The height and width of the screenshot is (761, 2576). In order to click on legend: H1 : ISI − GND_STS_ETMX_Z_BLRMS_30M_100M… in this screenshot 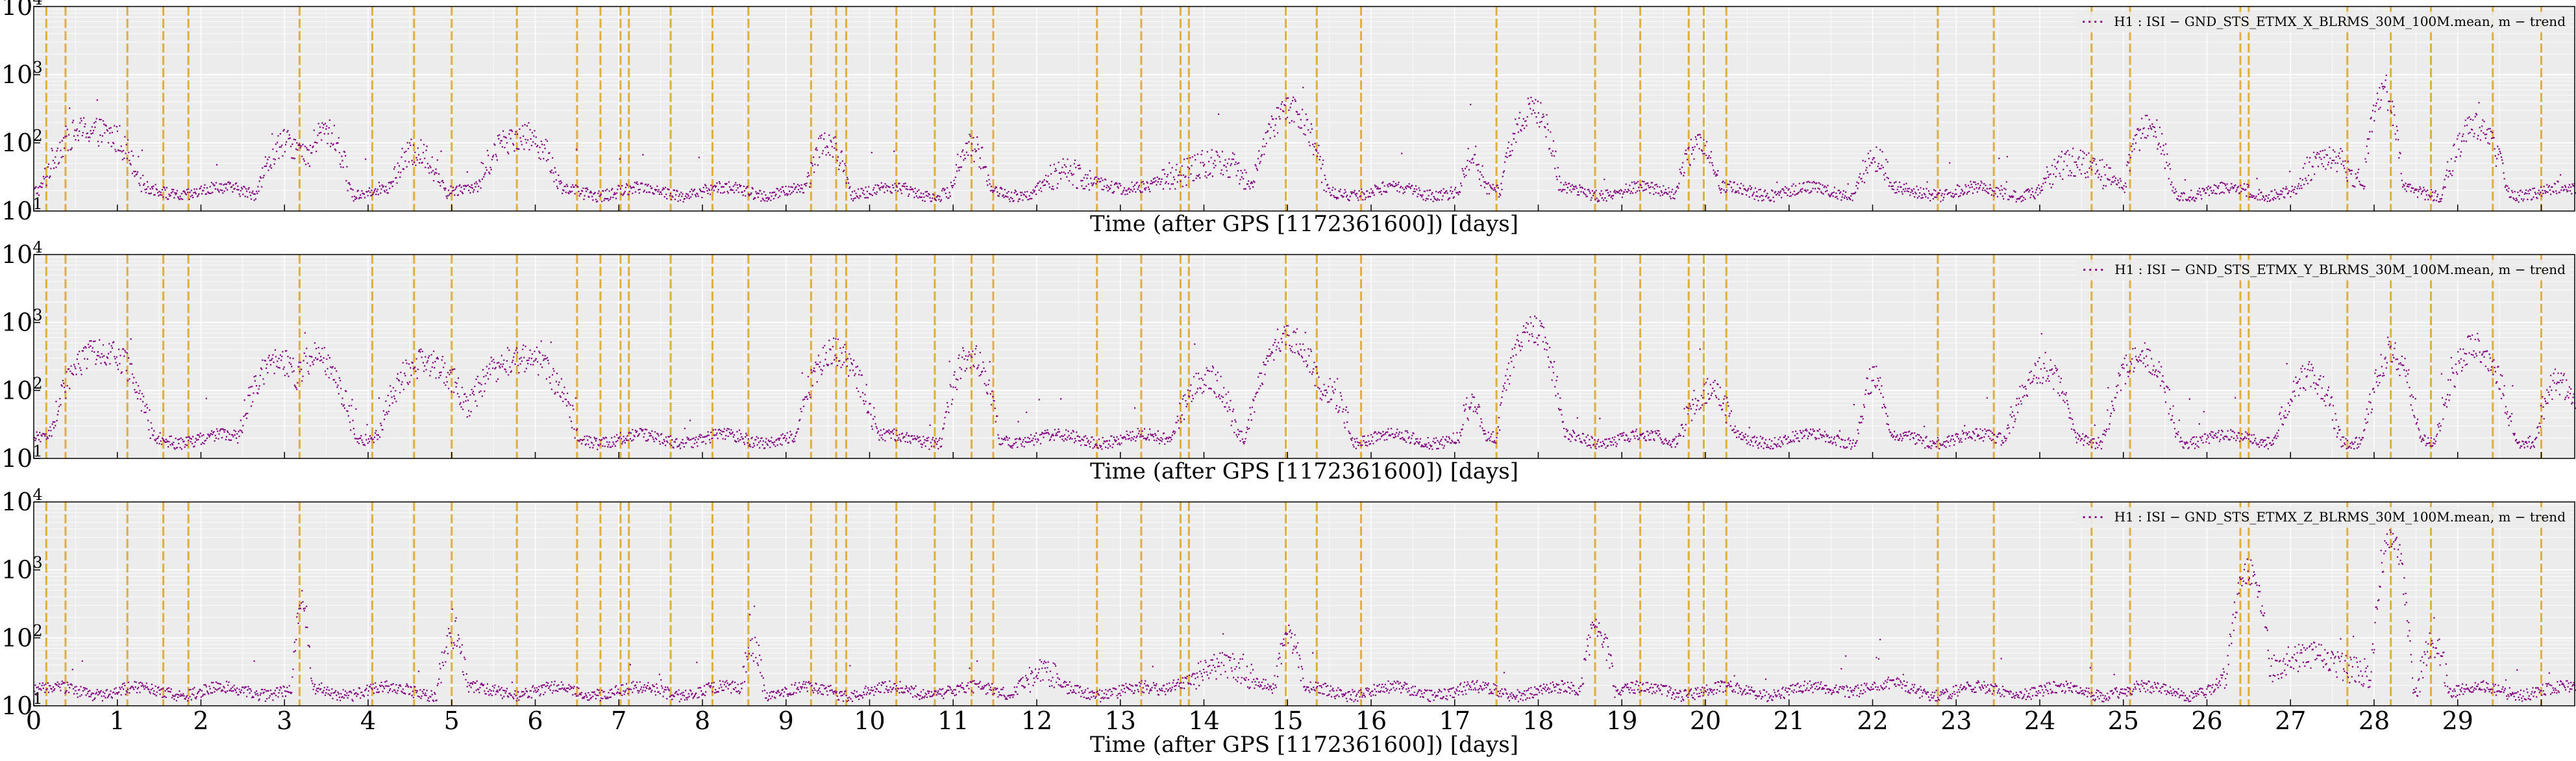, I will do `click(2322, 517)`.